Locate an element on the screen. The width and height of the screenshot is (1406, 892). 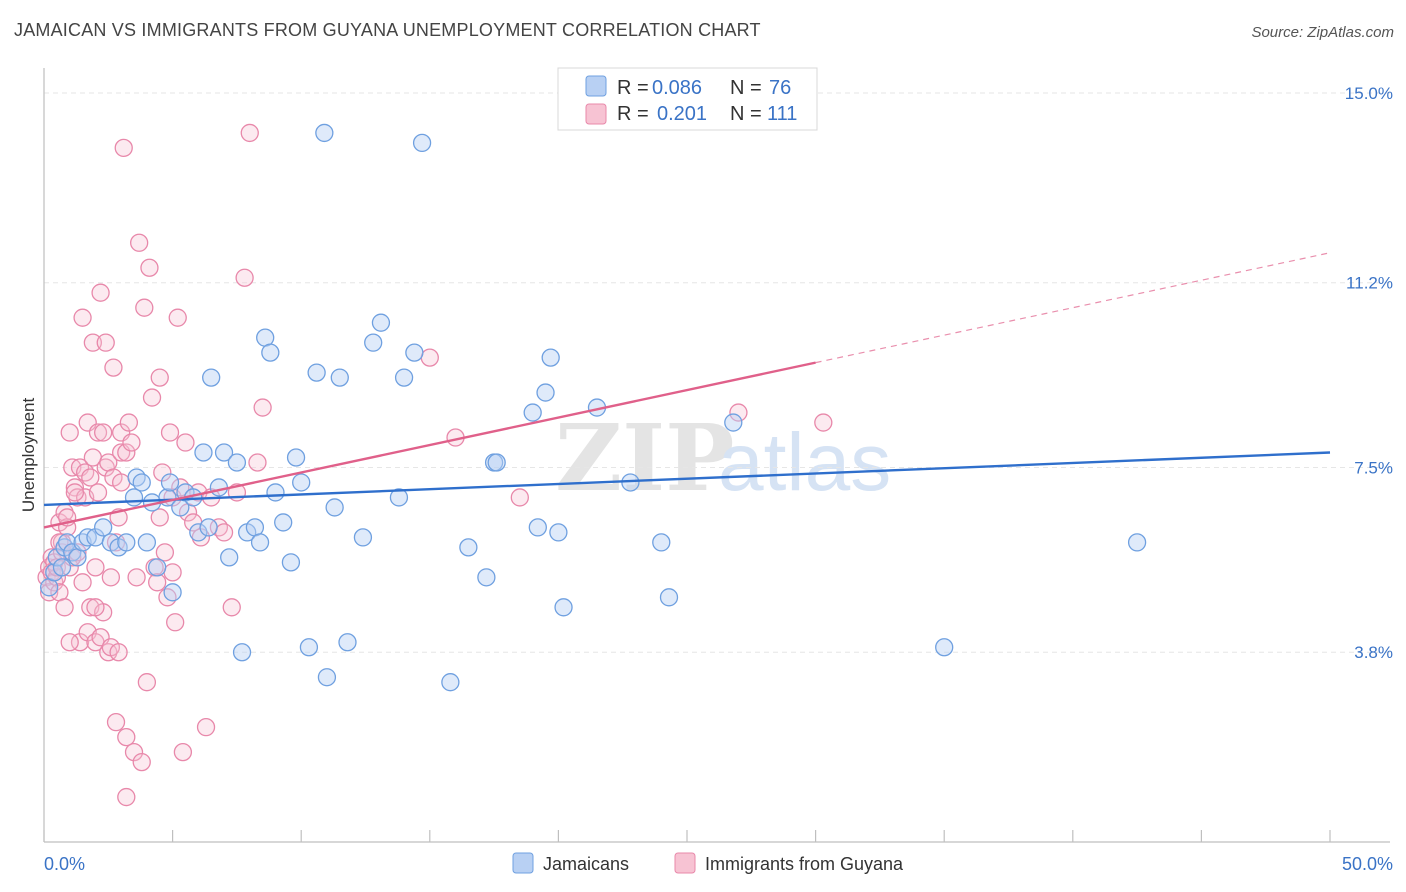
source-credit: Source: ZipAtlas.com is located at coordinates (1322, 32).